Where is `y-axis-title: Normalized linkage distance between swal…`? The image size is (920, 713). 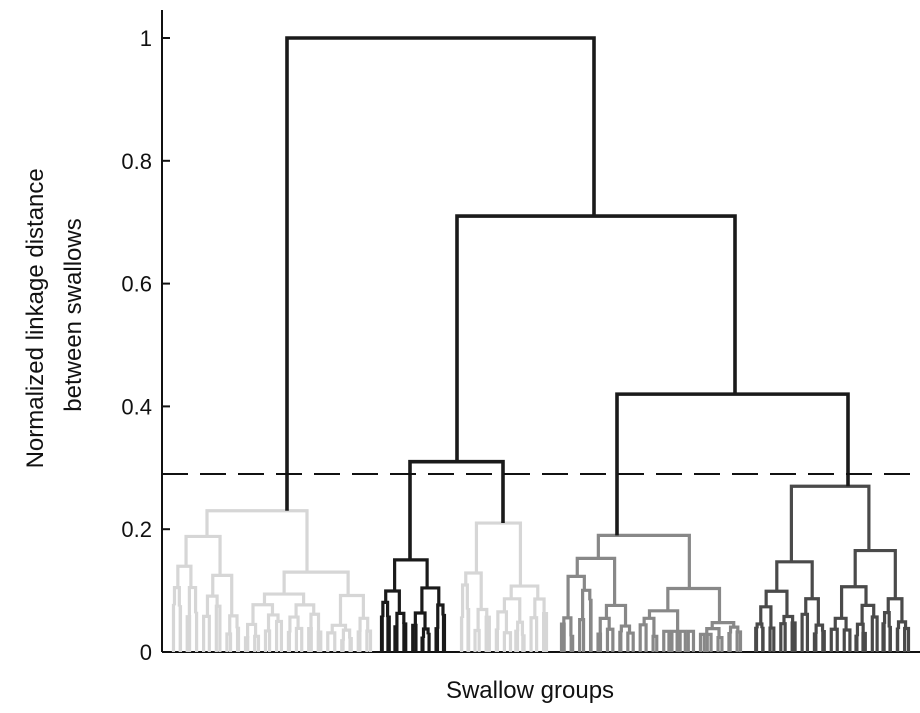 y-axis-title: Normalized linkage distance between swal… is located at coordinates (54, 315).